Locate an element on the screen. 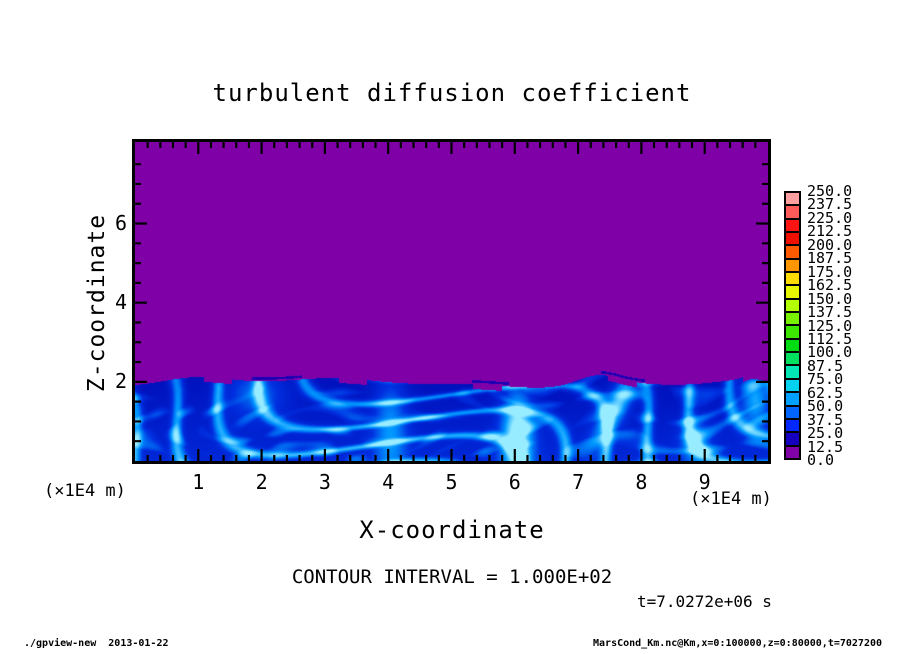  colorbar-tick-label: 12.5 is located at coordinates (825, 446).